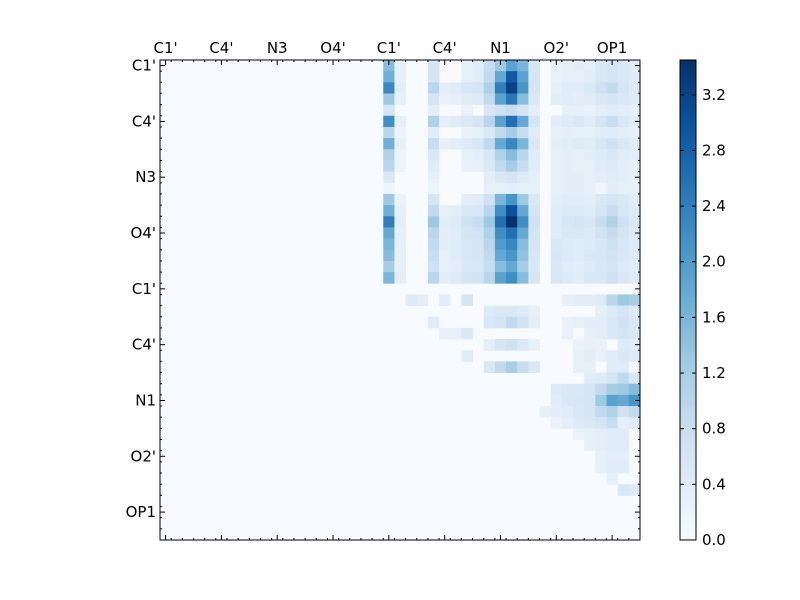 The width and height of the screenshot is (800, 600). What do you see at coordinates (221, 48) in the screenshot?
I see `x-tick-label: C4'` at bounding box center [221, 48].